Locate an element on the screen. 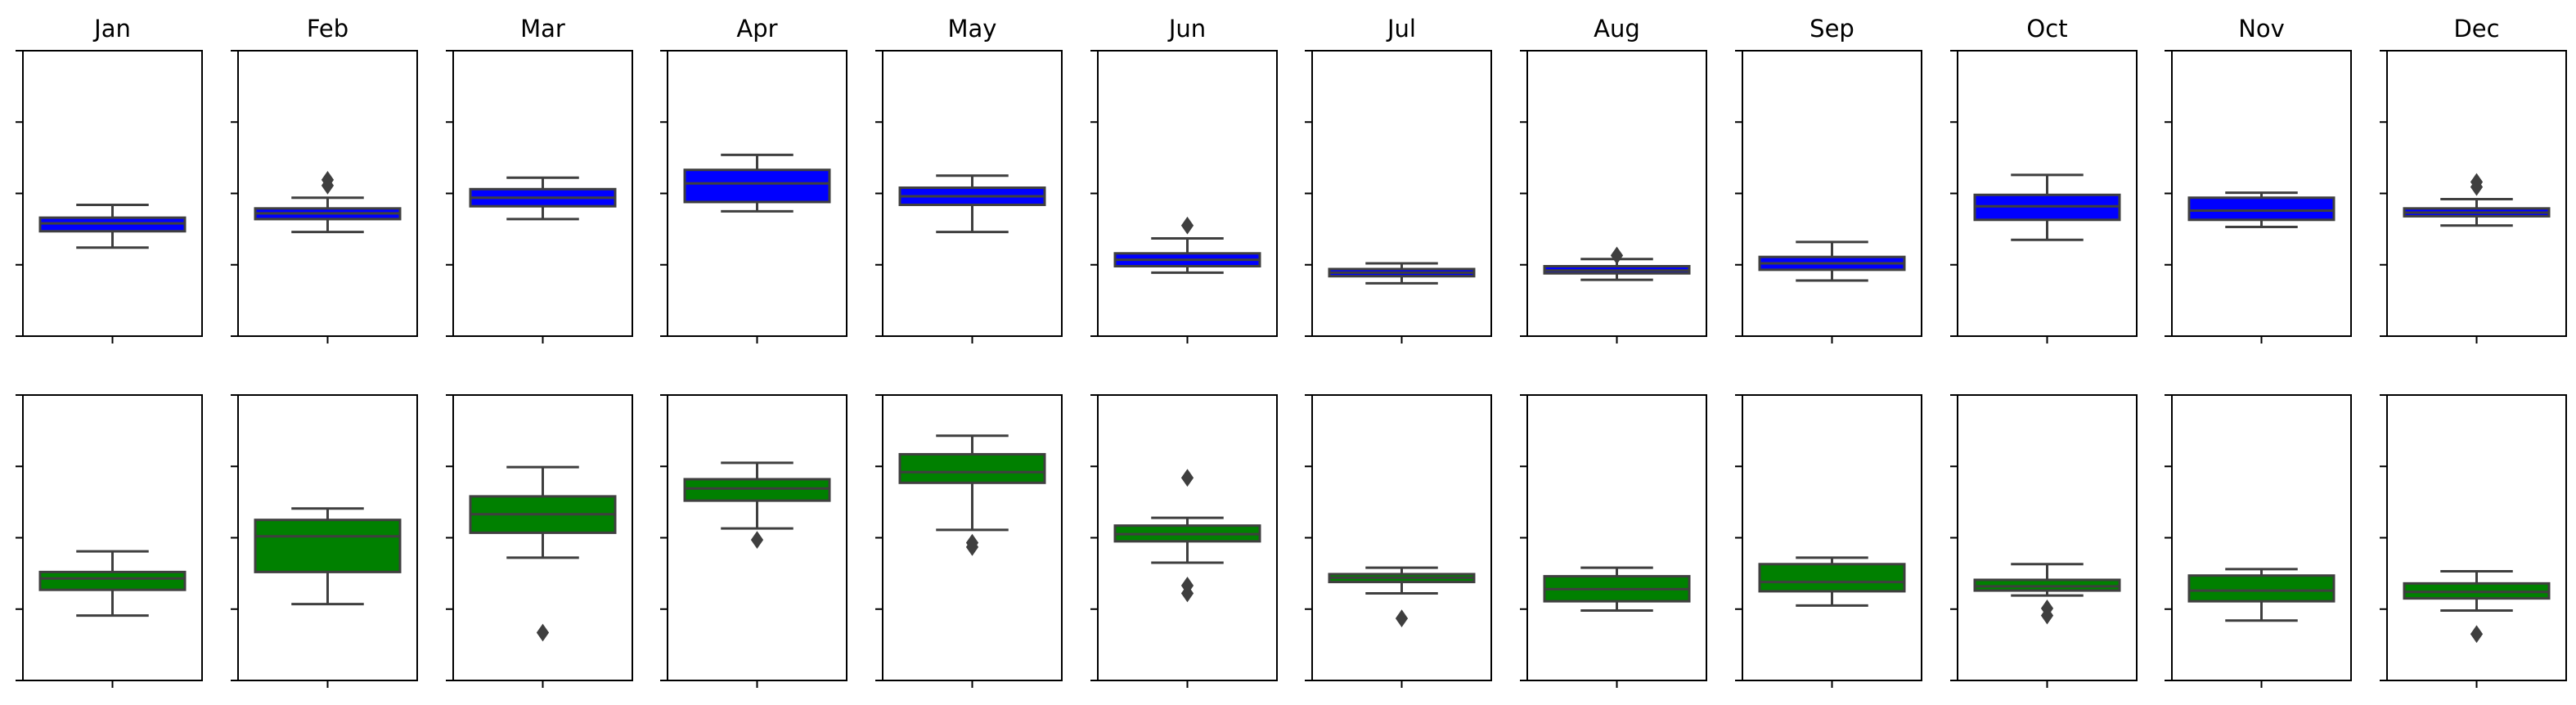 The height and width of the screenshot is (705, 2576). month-title-jul: Jul is located at coordinates (1401, 29).